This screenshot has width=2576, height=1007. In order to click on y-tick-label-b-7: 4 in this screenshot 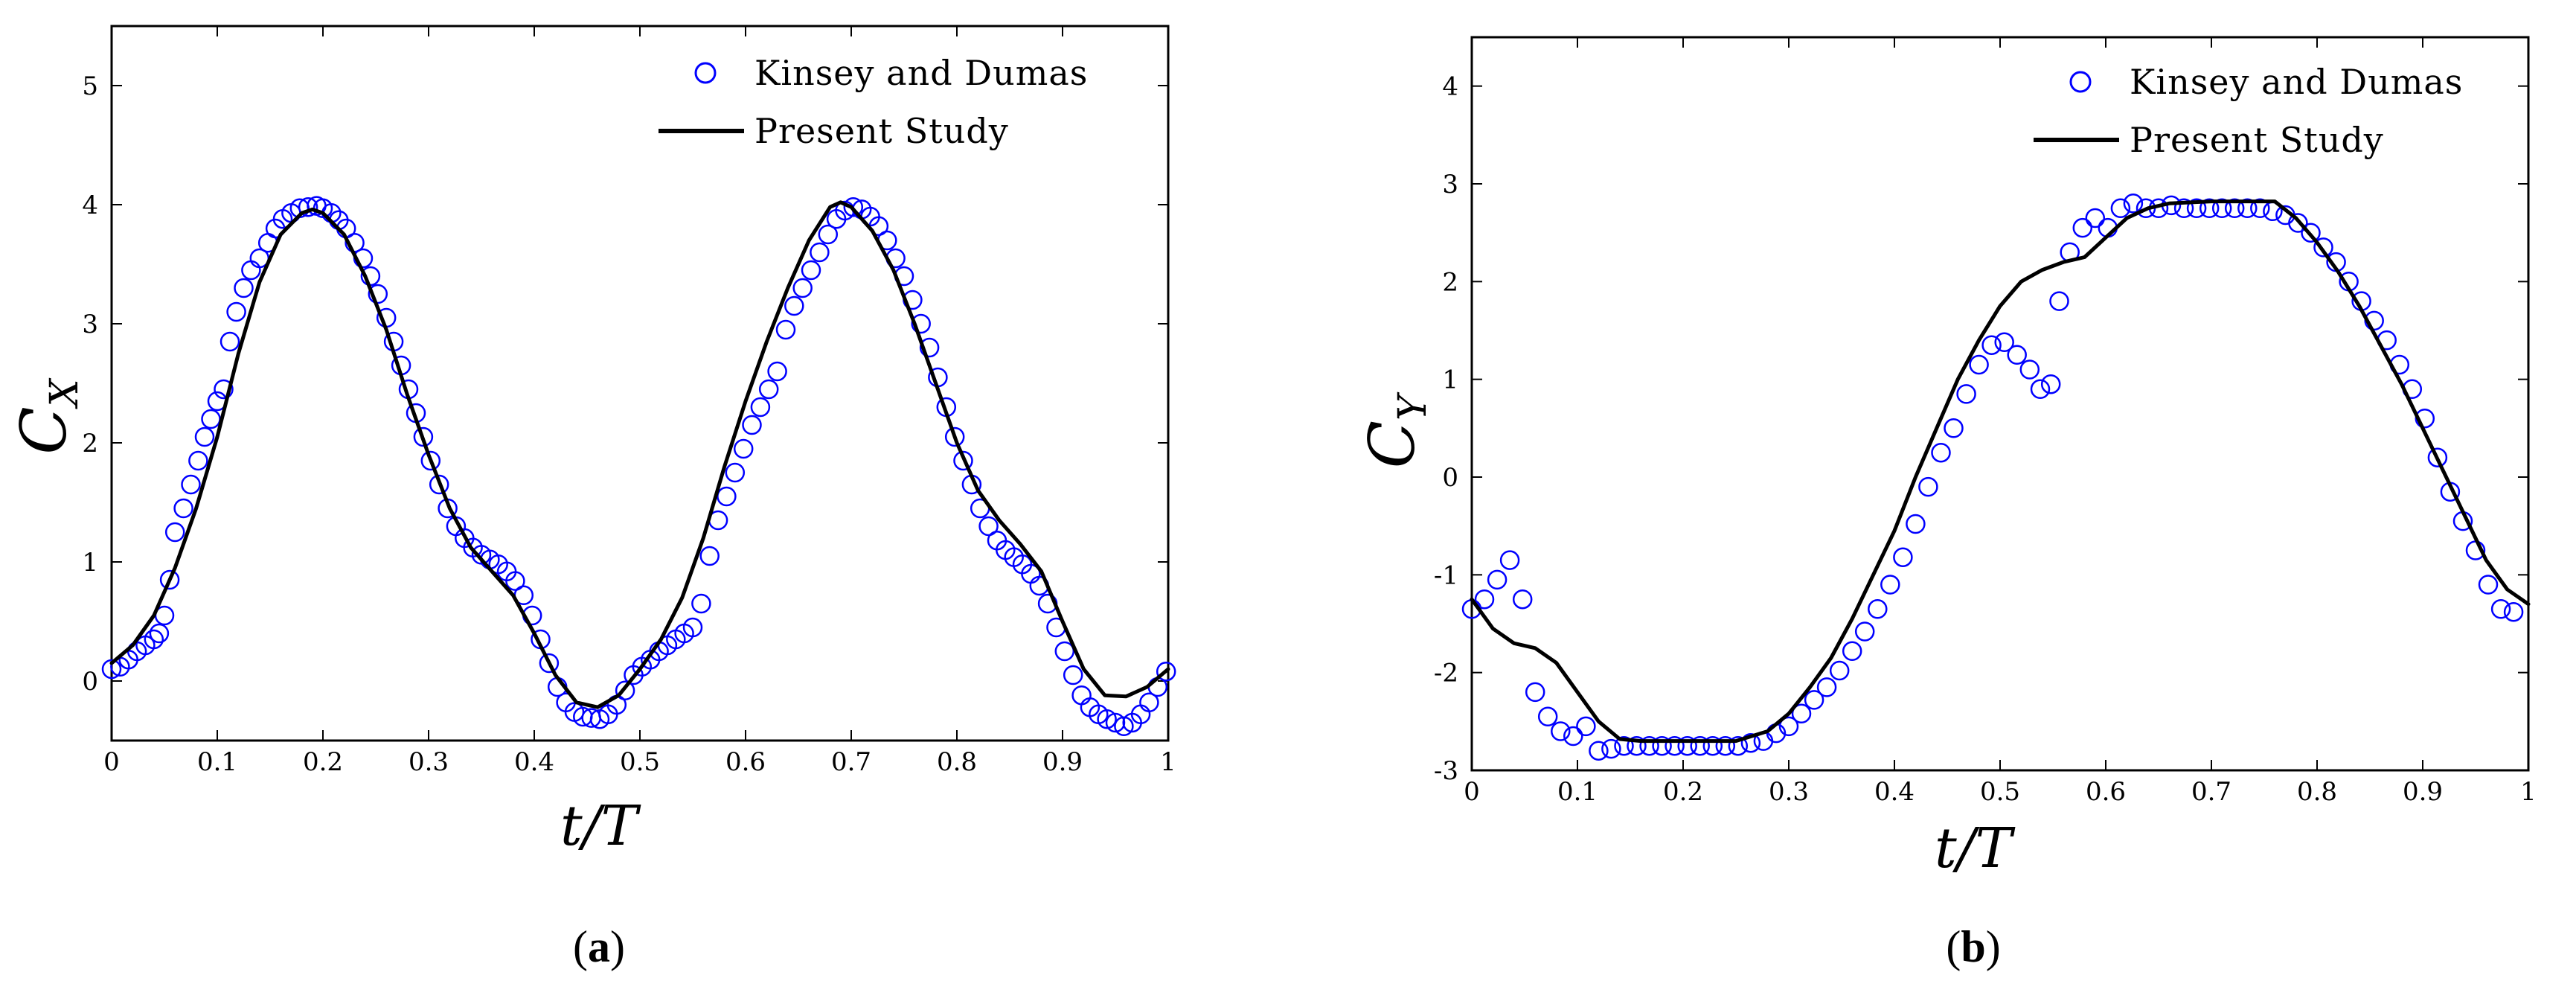, I will do `click(1450, 87)`.